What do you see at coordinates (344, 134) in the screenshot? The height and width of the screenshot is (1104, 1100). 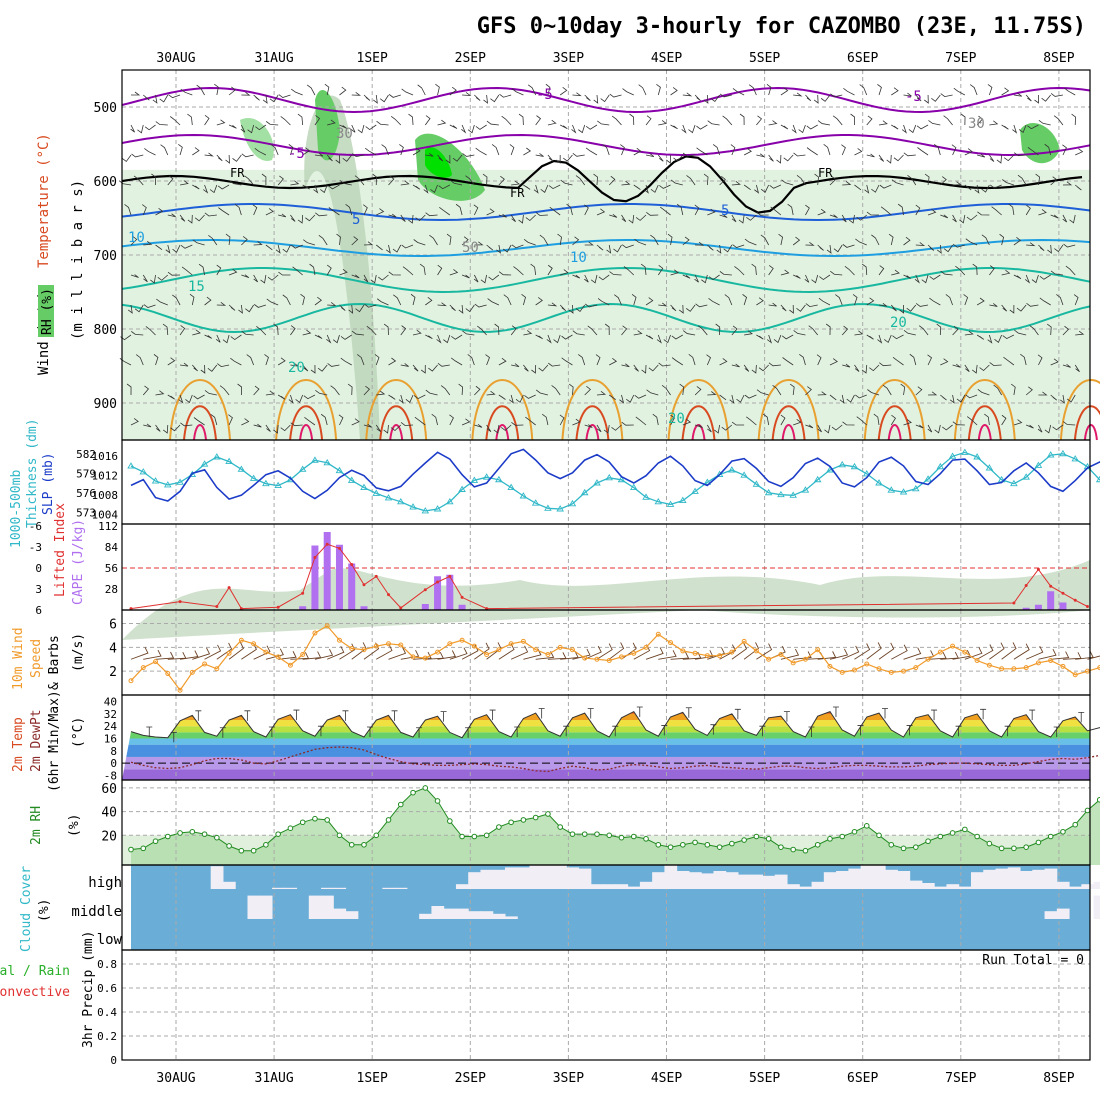 I see `contour-label: 30` at bounding box center [344, 134].